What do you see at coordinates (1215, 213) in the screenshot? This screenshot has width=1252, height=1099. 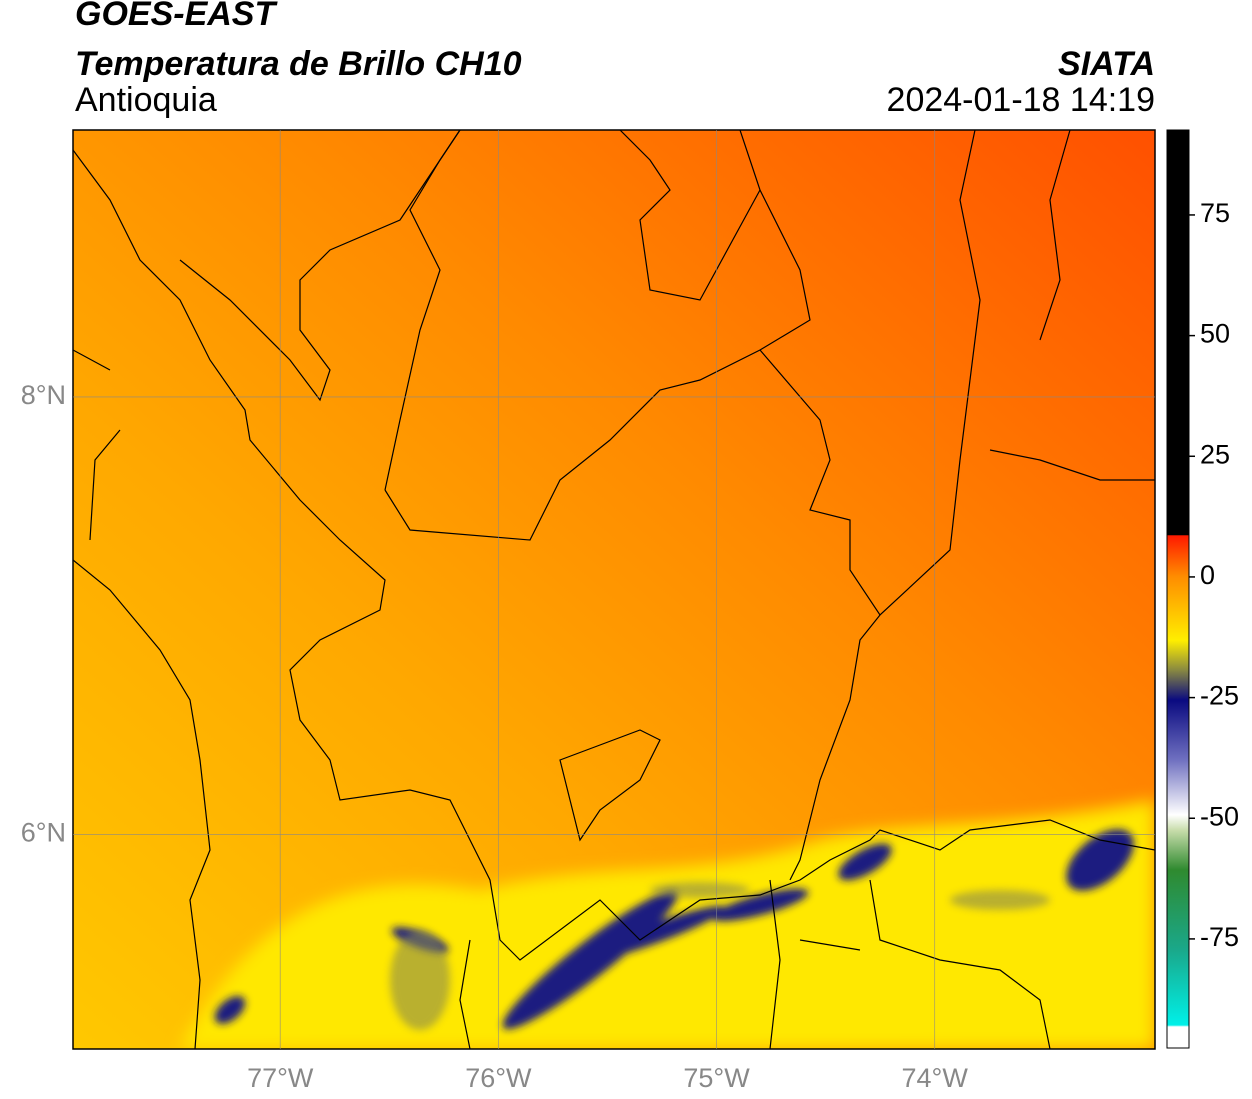 I see `colorbar-tick-label: 75` at bounding box center [1215, 213].